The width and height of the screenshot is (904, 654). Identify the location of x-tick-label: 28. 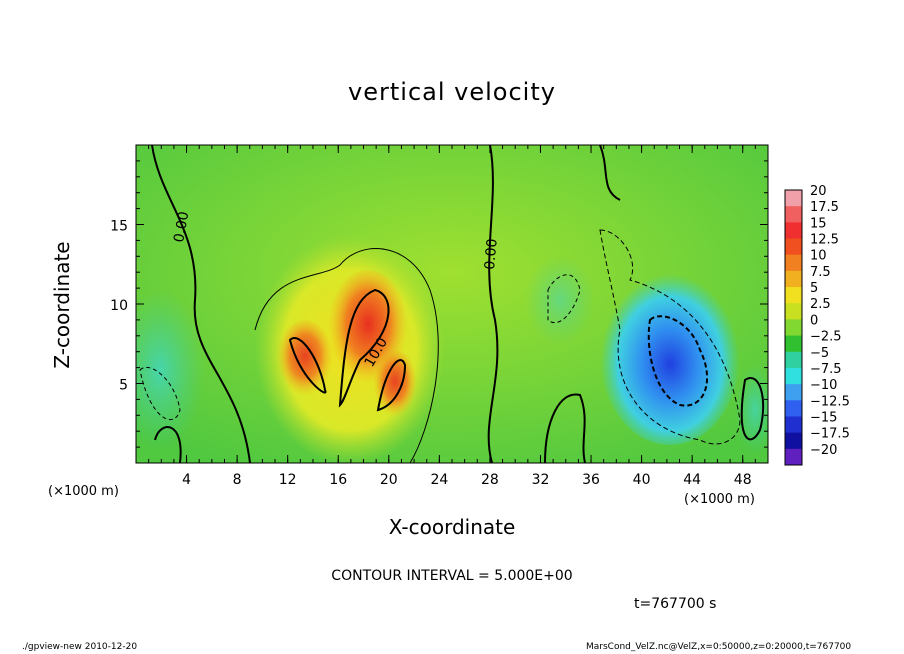
(490, 480).